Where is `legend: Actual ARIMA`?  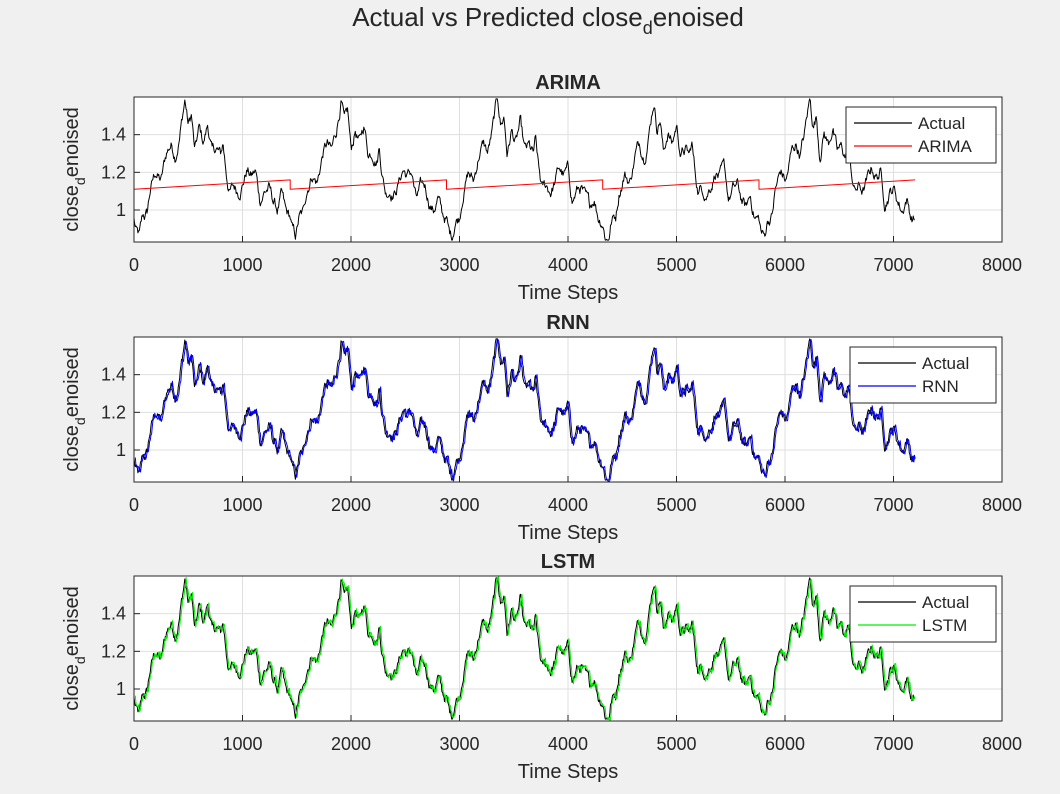 legend: Actual ARIMA is located at coordinates (921, 135).